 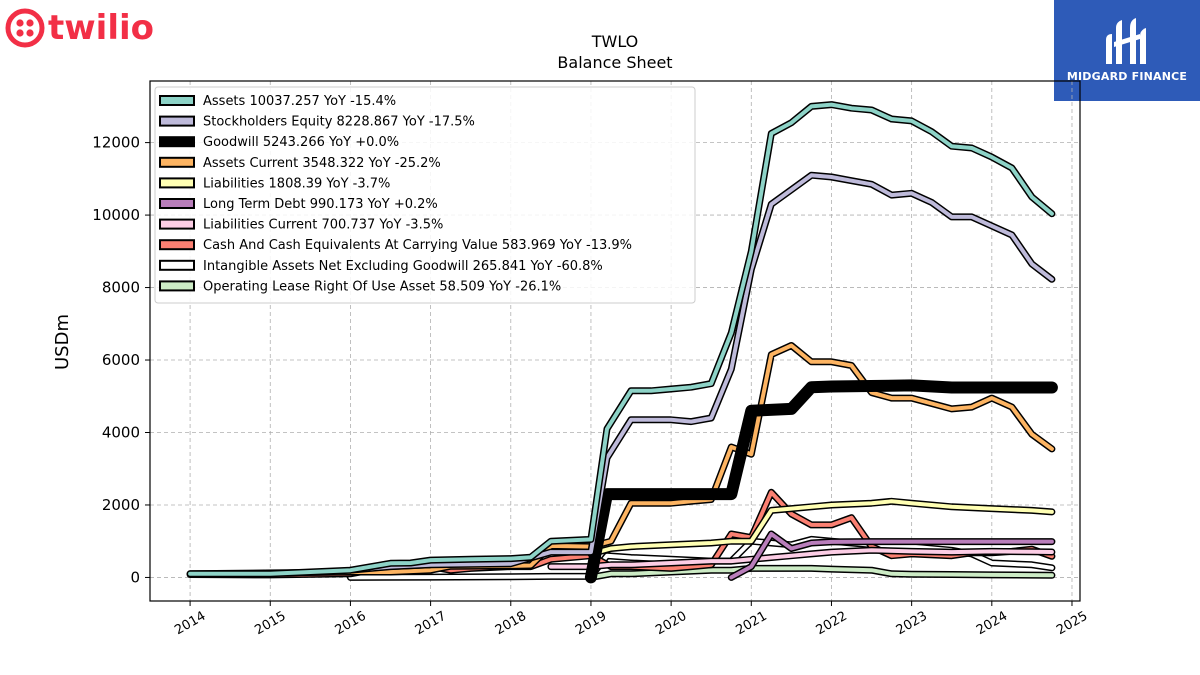 What do you see at coordinates (296, 183) in the screenshot?
I see `legend-label: Liabilities 1808.39 YoY -3.7%` at bounding box center [296, 183].